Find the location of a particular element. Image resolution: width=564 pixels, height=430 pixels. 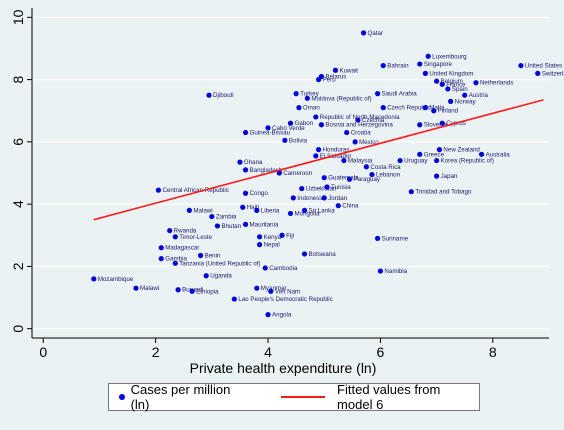

point-label: Luxembourg is located at coordinates (449, 56).